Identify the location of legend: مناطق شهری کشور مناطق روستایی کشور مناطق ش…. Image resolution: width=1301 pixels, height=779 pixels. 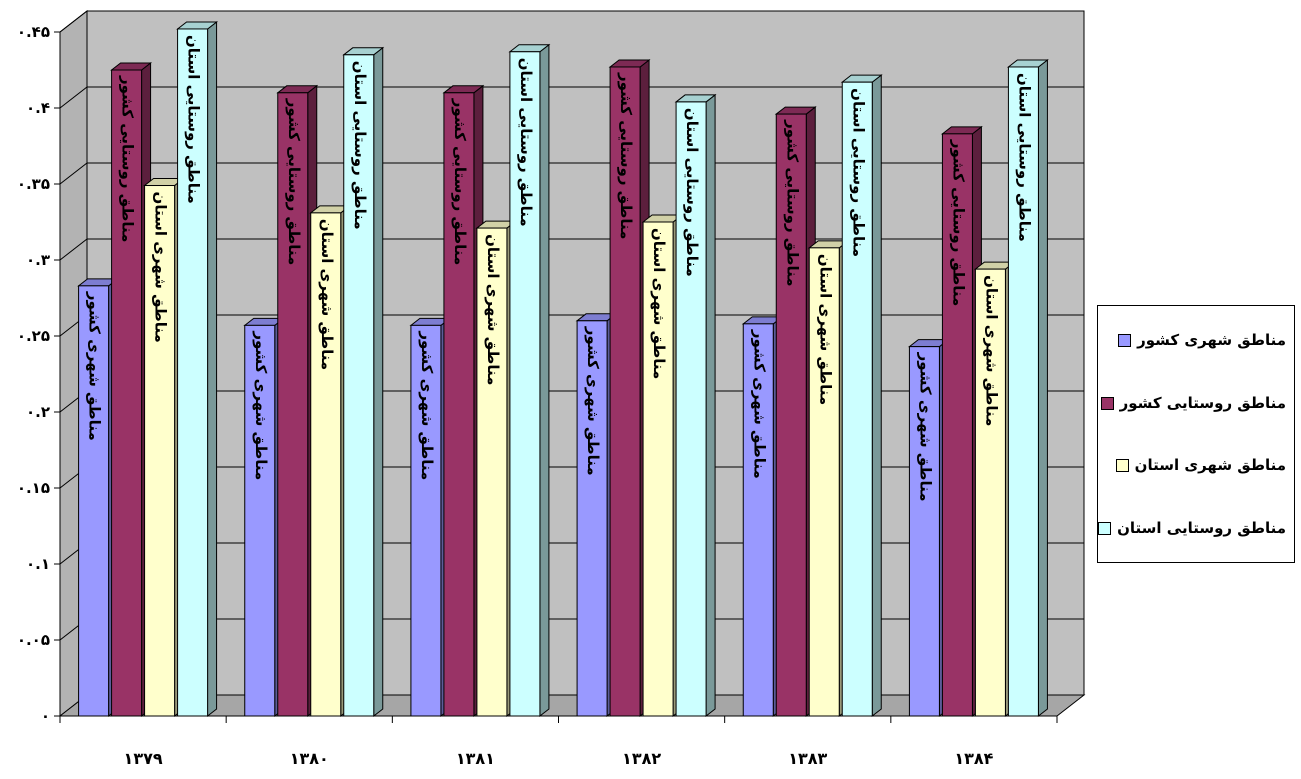
(1196, 434).